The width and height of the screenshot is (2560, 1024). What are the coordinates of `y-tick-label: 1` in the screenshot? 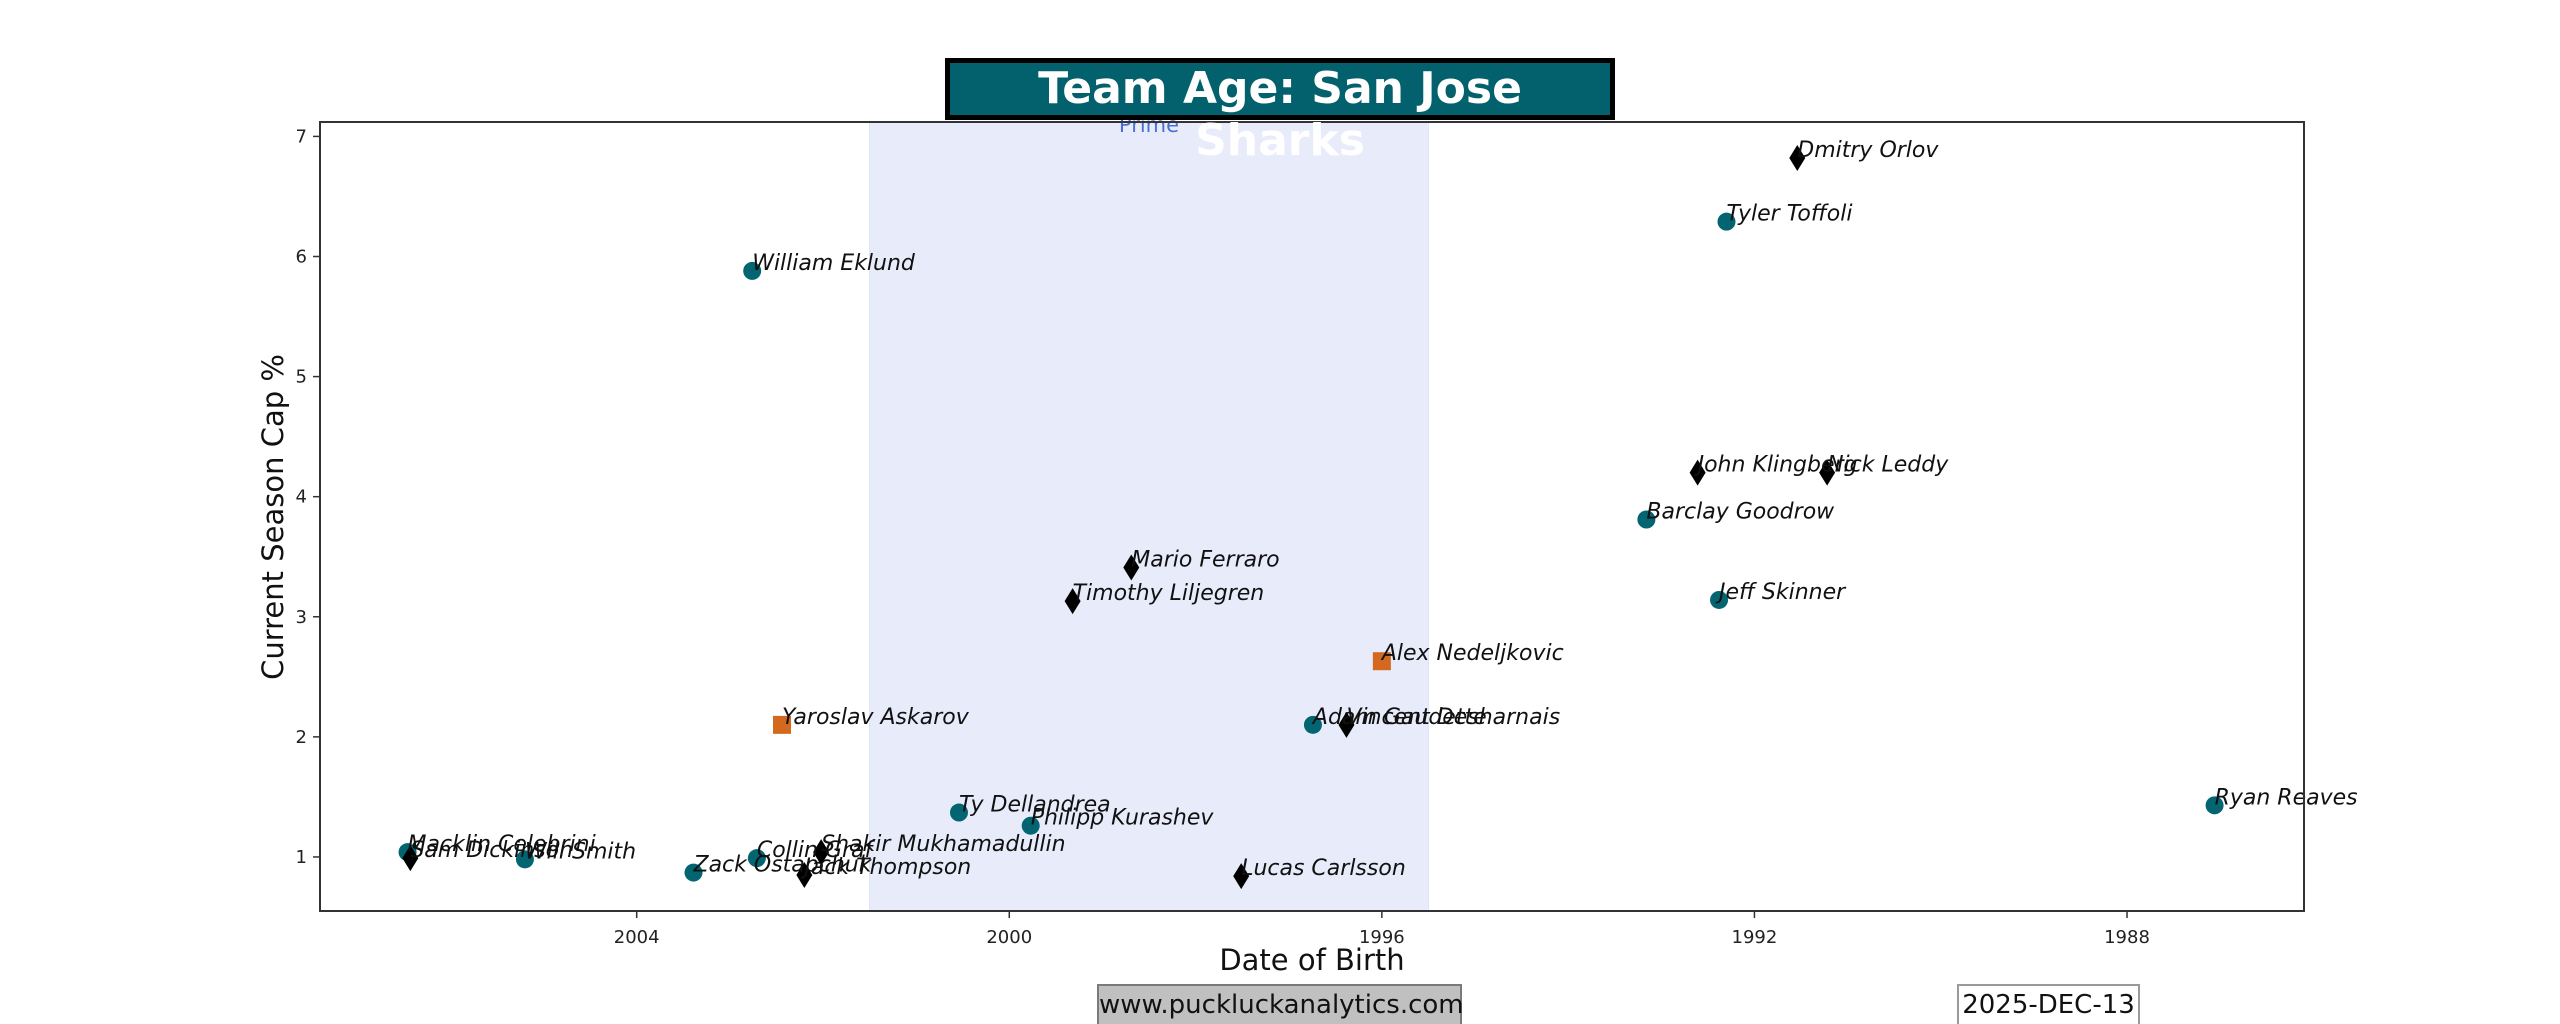 It's located at (301, 857).